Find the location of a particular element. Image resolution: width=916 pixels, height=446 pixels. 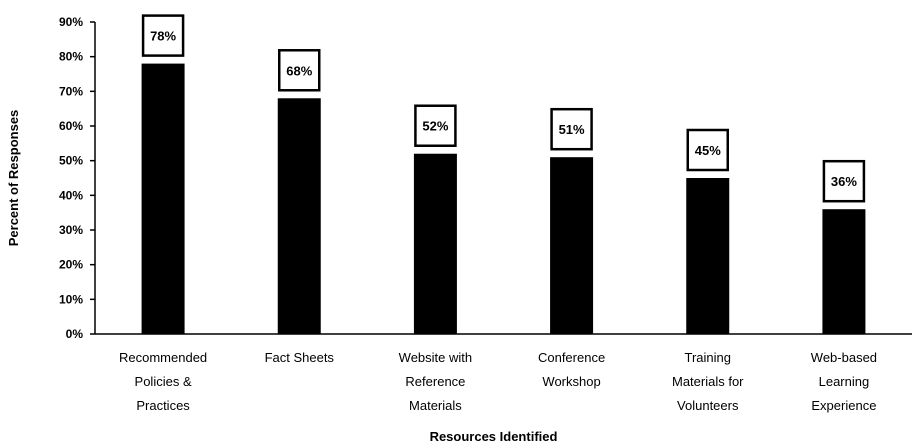

data-label-text: 68% is located at coordinates (299, 70).